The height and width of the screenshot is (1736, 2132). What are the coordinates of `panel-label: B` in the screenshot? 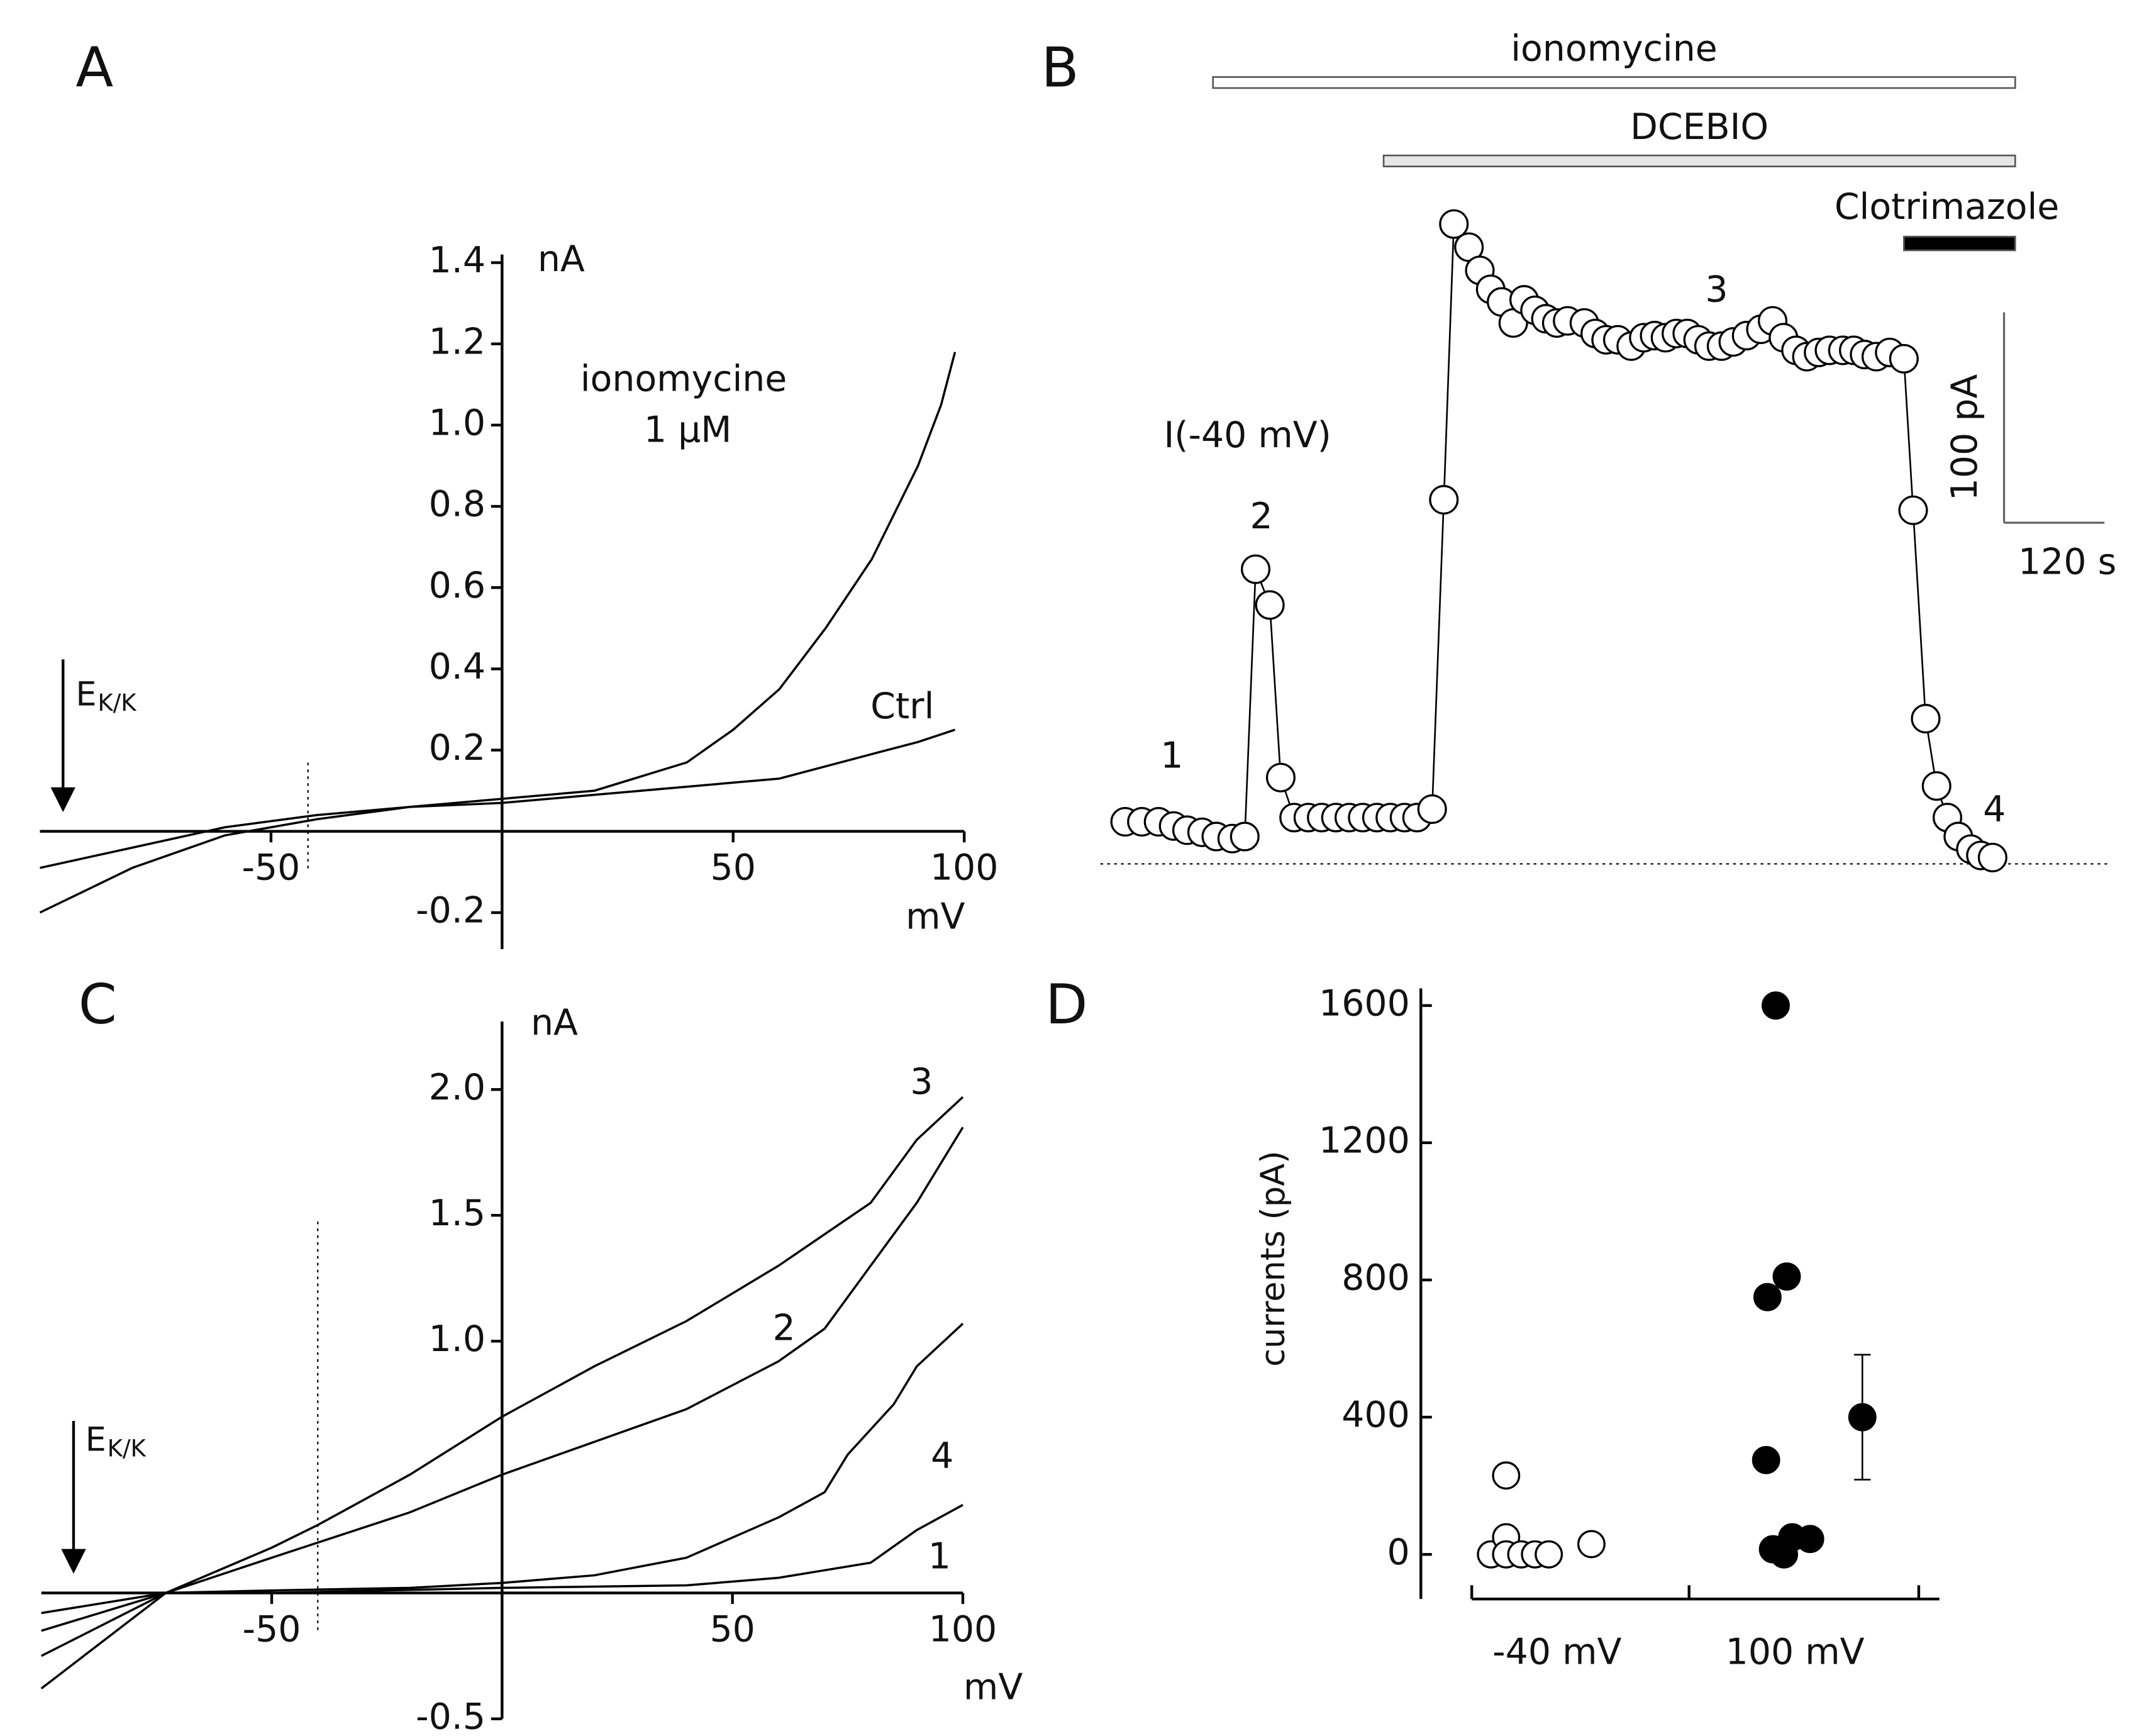 It's located at (1060, 68).